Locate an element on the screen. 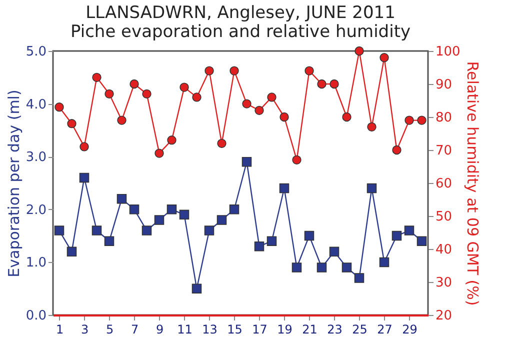  y-tick-label: 2.0 is located at coordinates (36, 210).